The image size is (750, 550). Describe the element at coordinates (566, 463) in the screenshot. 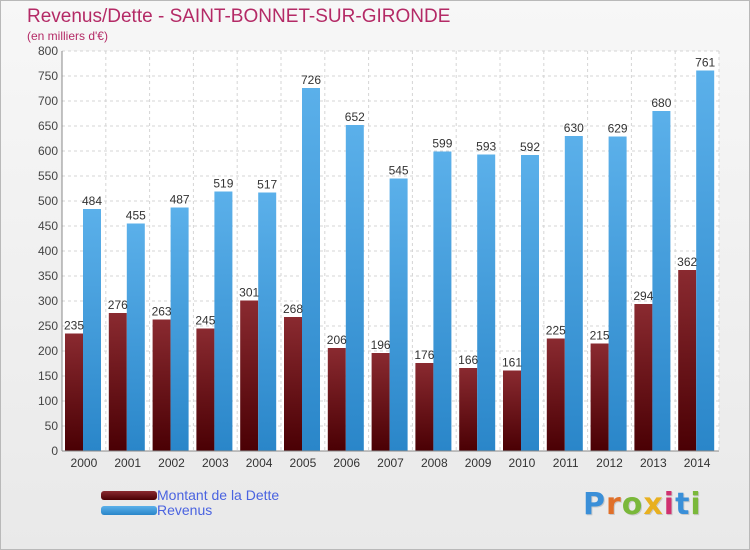

I see `x-tick-label: 2011` at that location.